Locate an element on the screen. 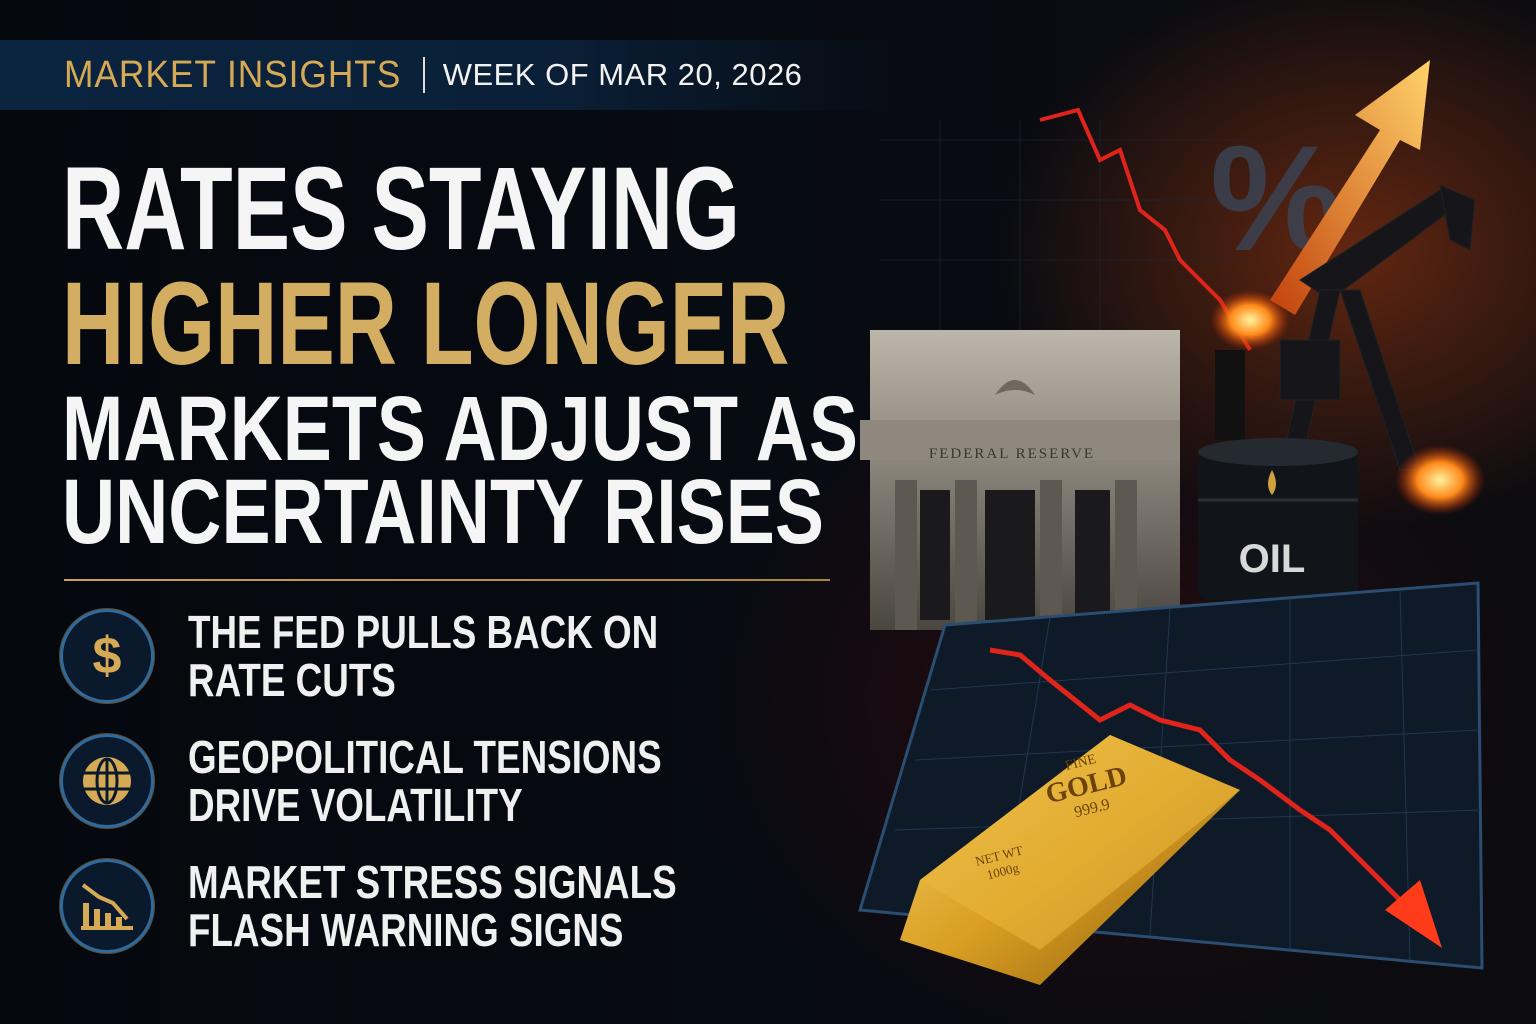 This screenshot has width=1536, height=1024. chart-decline-line is located at coordinates (1195, 774).